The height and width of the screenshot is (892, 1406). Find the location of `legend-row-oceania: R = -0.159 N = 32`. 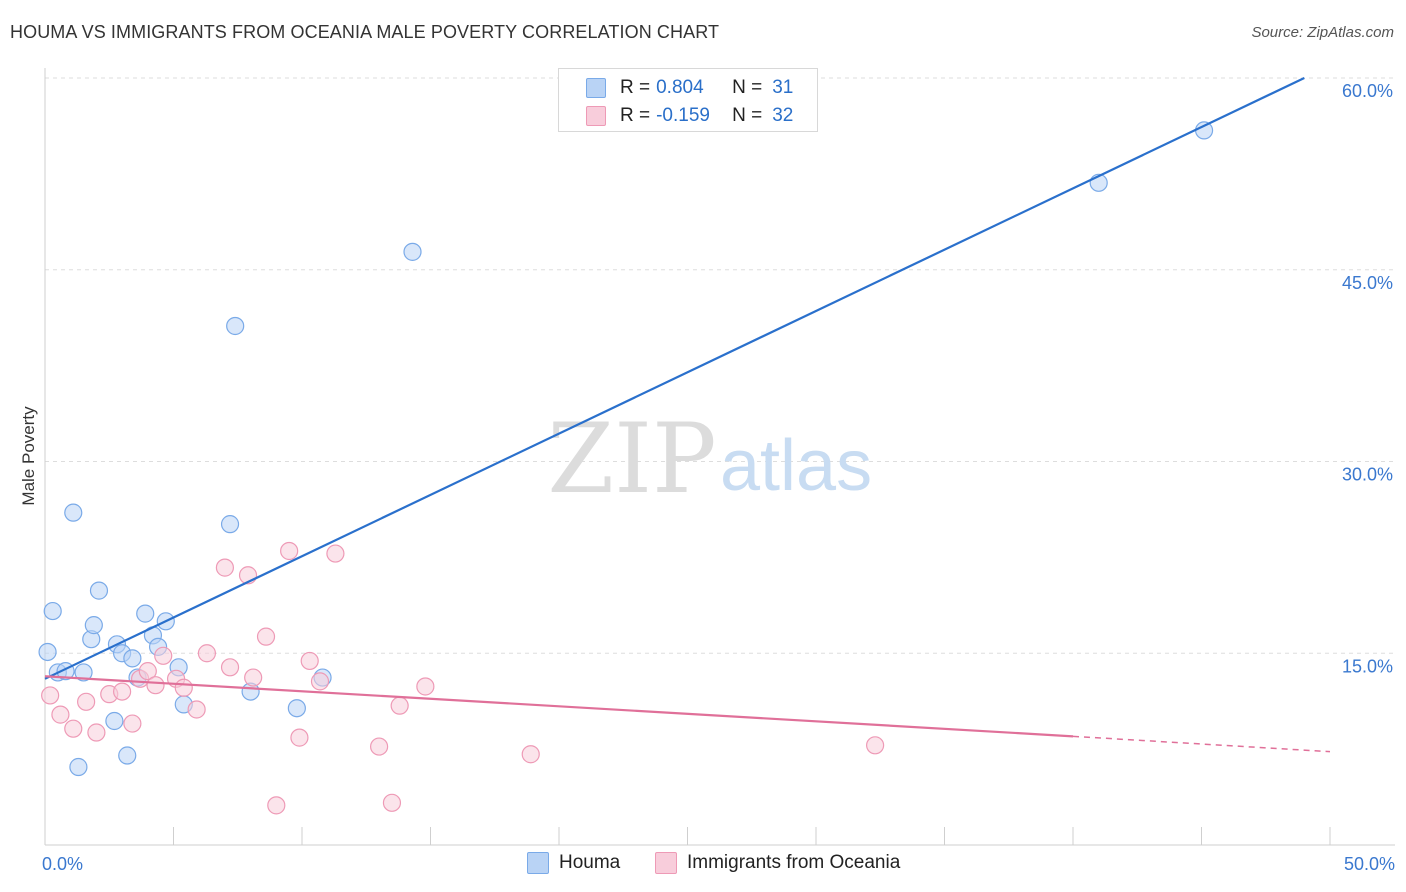

legend-row-oceania: R = -0.159 N = 32 is located at coordinates (676, 116).